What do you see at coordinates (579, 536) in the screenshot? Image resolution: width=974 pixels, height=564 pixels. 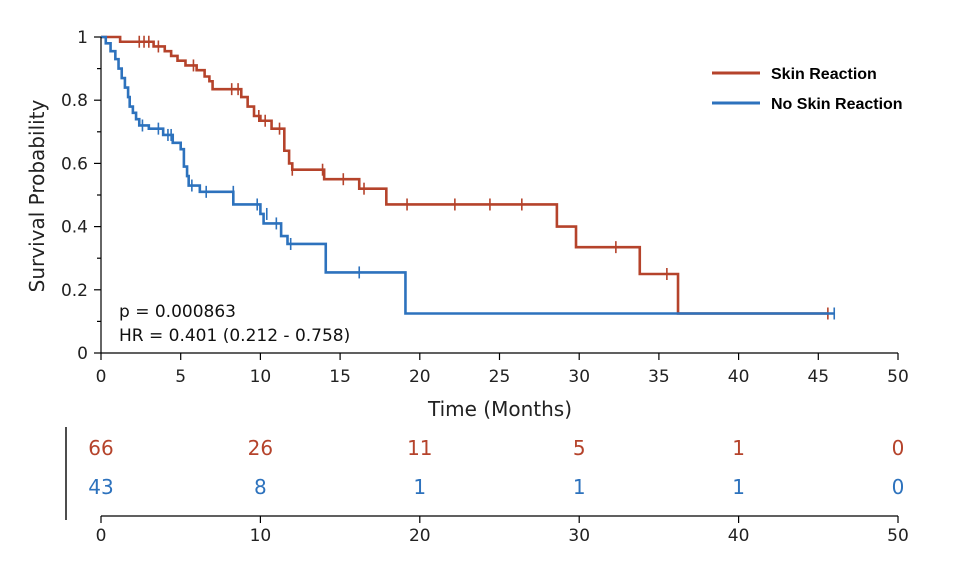 I see `risk-x-tick-label: 30` at bounding box center [579, 536].